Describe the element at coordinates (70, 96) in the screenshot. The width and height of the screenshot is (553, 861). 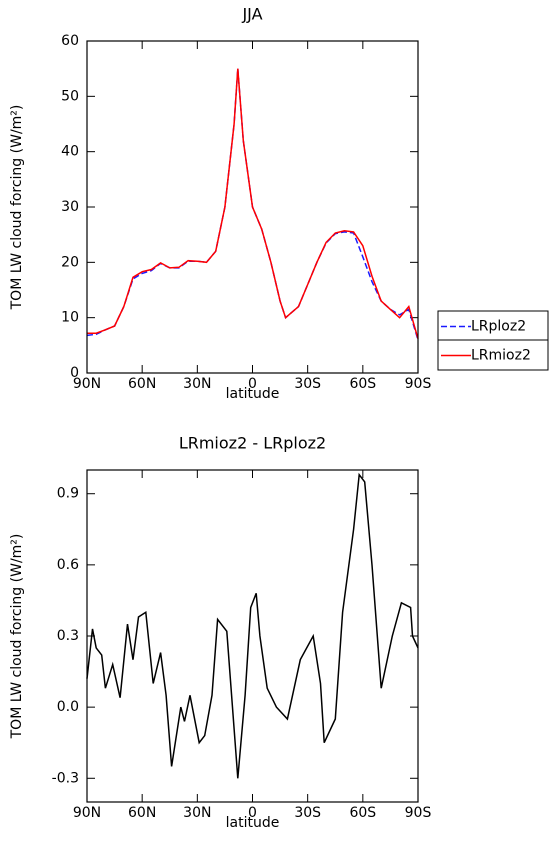
I see `y-tick-label: 50` at that location.